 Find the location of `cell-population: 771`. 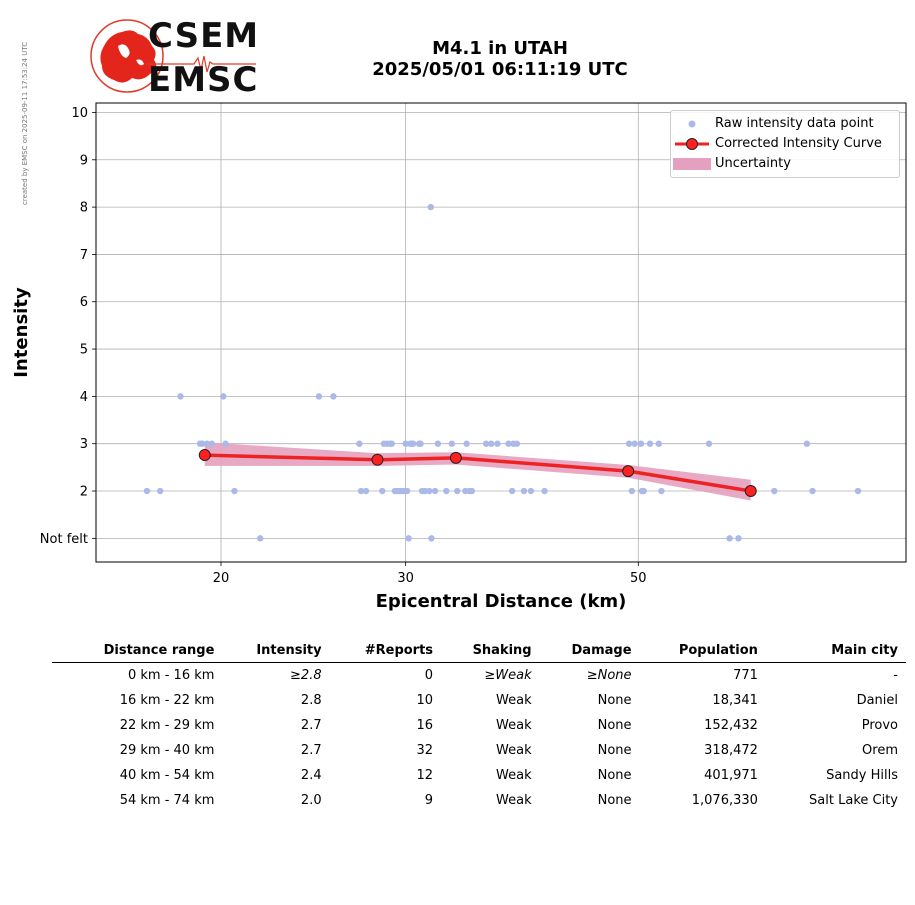

cell-population: 771 is located at coordinates (745, 675).